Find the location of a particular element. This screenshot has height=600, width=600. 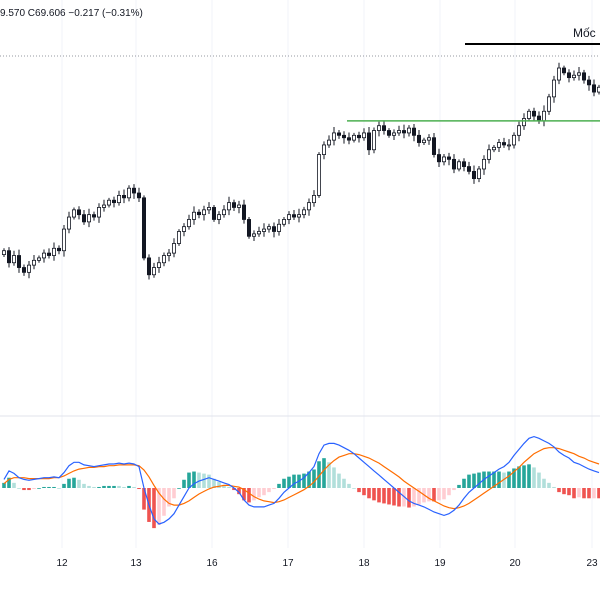

x-tick-label: 16 is located at coordinates (212, 563).